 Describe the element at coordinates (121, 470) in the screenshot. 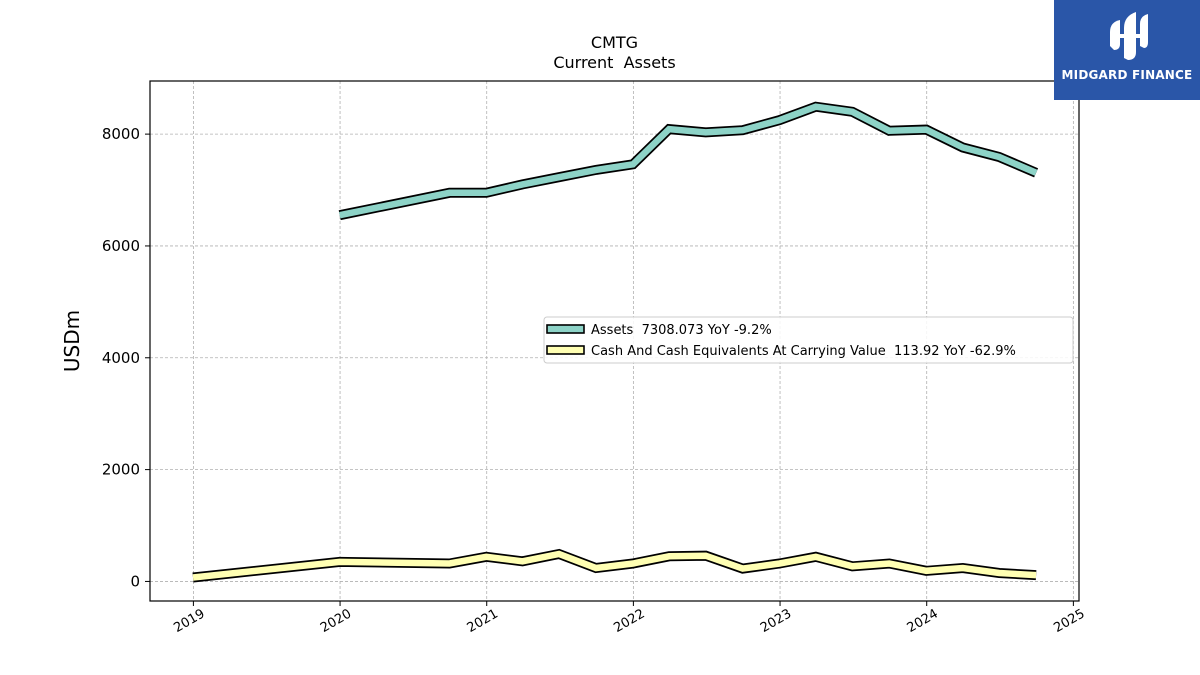

I see `y-tick-label: 2000` at that location.